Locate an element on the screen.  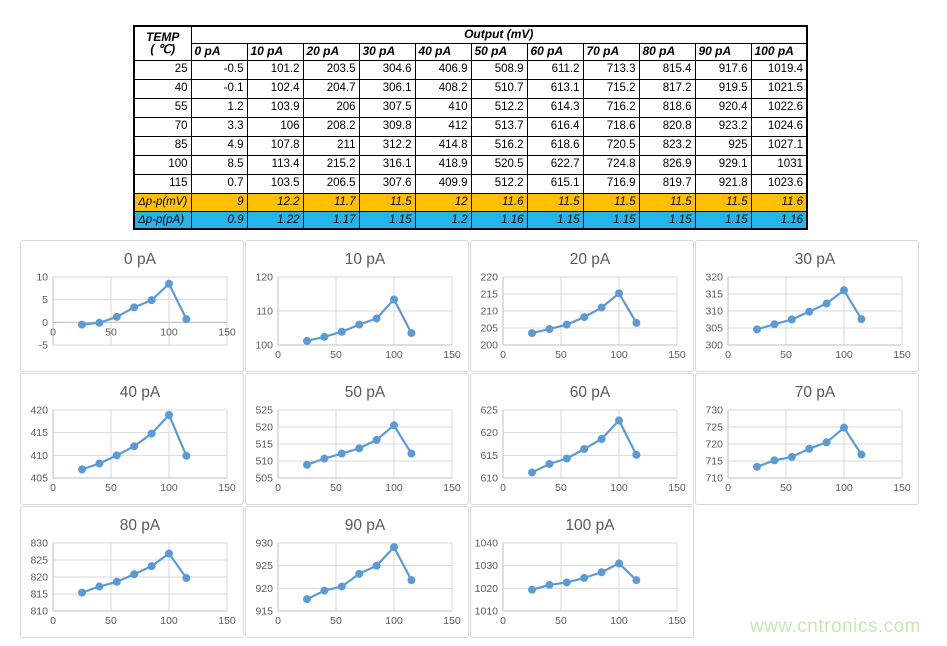
chart-panel-90-pa: 90 pA 915 920 925 930 0 50 100 150 is located at coordinates (357, 572).